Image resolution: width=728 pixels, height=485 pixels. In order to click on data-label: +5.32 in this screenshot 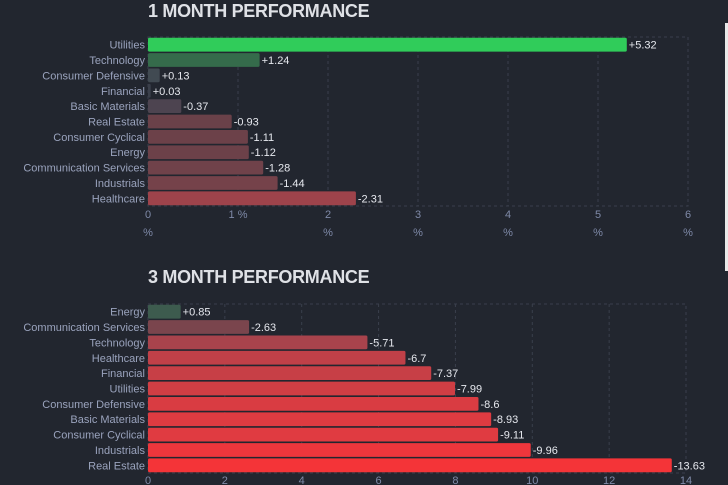, I will do `click(643, 46)`.